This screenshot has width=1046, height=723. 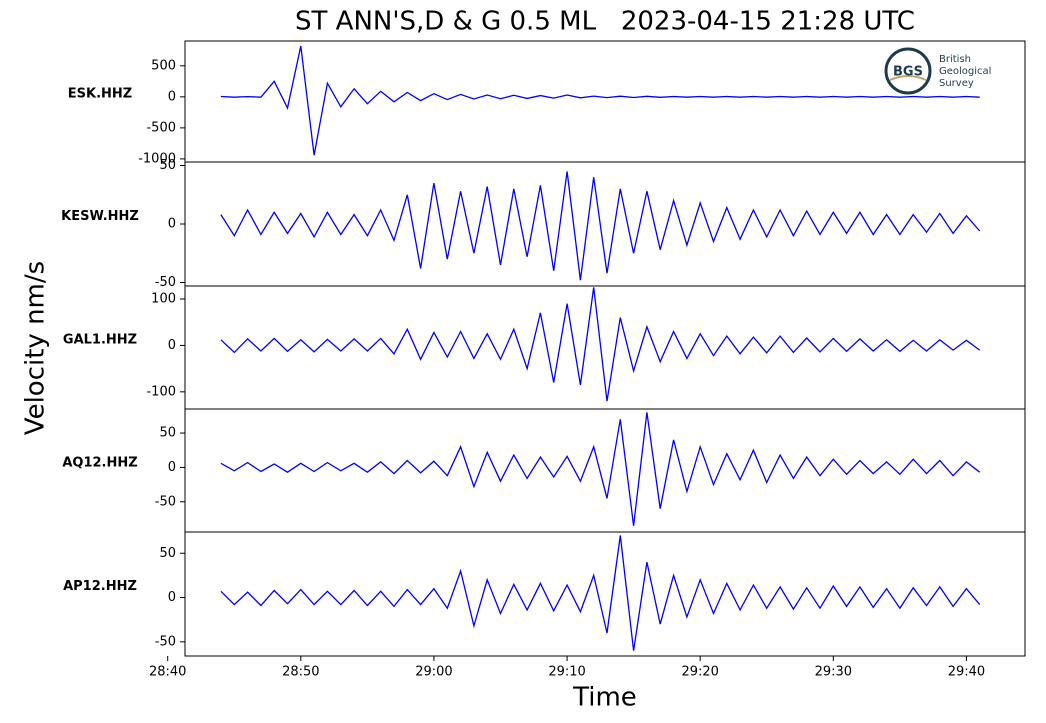 What do you see at coordinates (908, 78) in the screenshot?
I see `logo-wave` at bounding box center [908, 78].